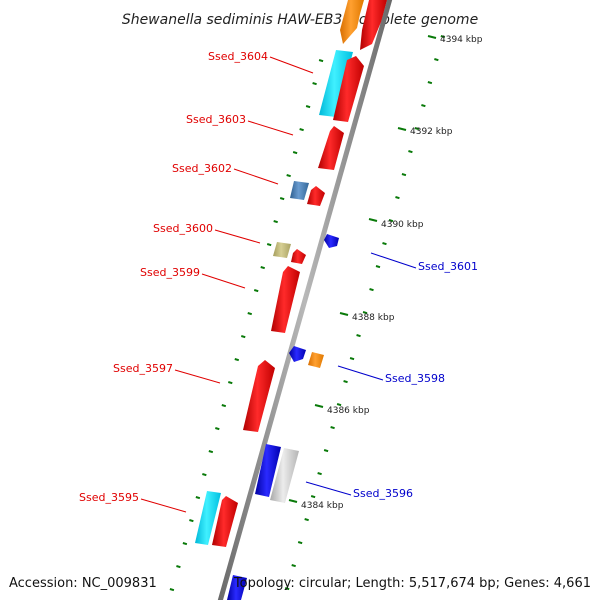 The width and height of the screenshot is (600, 600). What do you see at coordinates (383, 493) in the screenshot?
I see `gene-label-ssed-3596: Ssed_3596` at bounding box center [383, 493].